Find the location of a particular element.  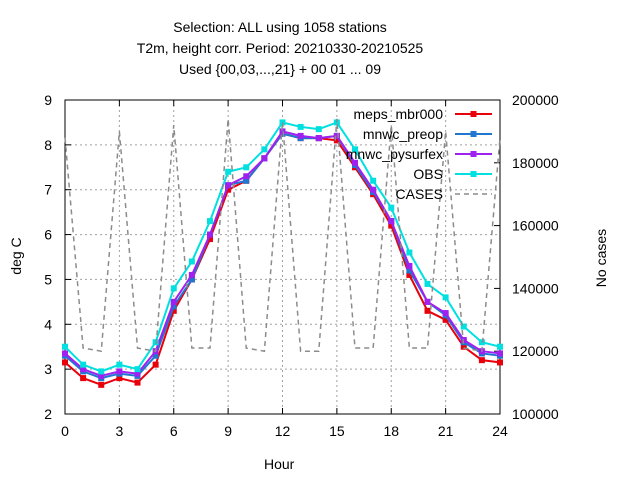

x-tick-label: 6 is located at coordinates (174, 431).